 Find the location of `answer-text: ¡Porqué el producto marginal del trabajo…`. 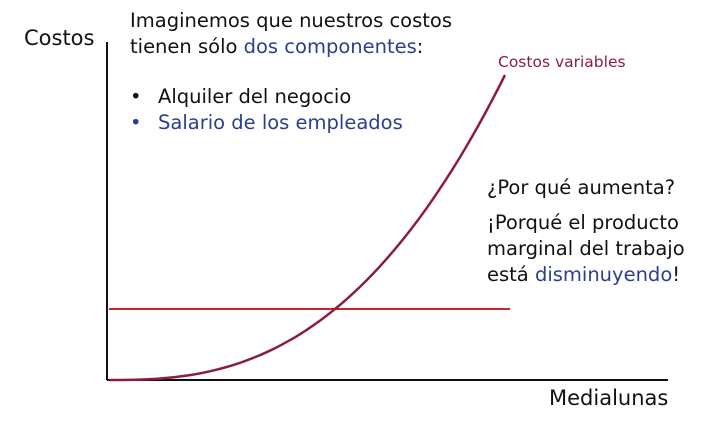

answer-text: ¡Porqué el producto marginal del trabajo… is located at coordinates (586, 249).